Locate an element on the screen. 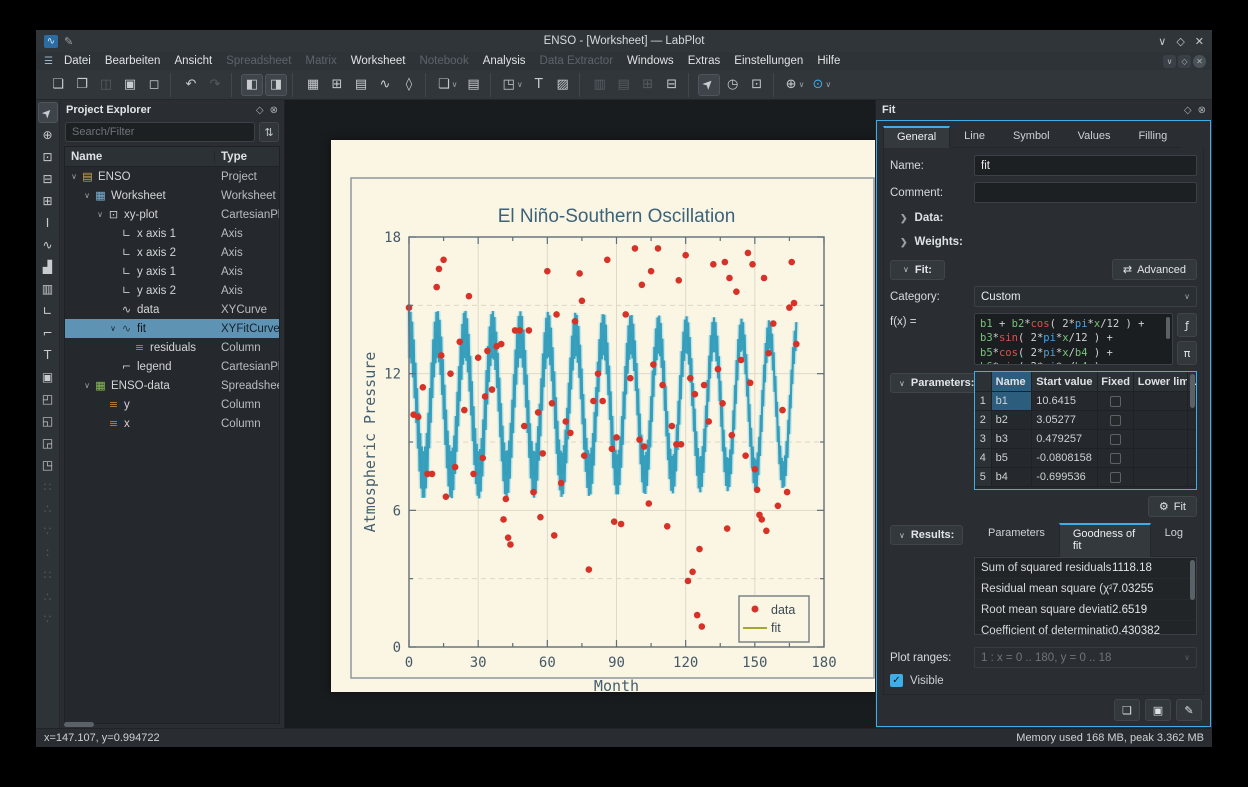 The height and width of the screenshot is (787, 1248). menu-einstellungen: Einstellungen is located at coordinates (769, 61).